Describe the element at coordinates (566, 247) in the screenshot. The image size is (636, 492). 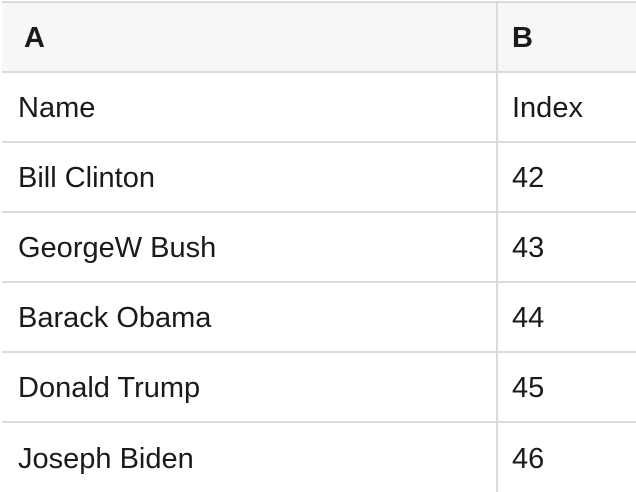
I see `cell-index: 43` at that location.